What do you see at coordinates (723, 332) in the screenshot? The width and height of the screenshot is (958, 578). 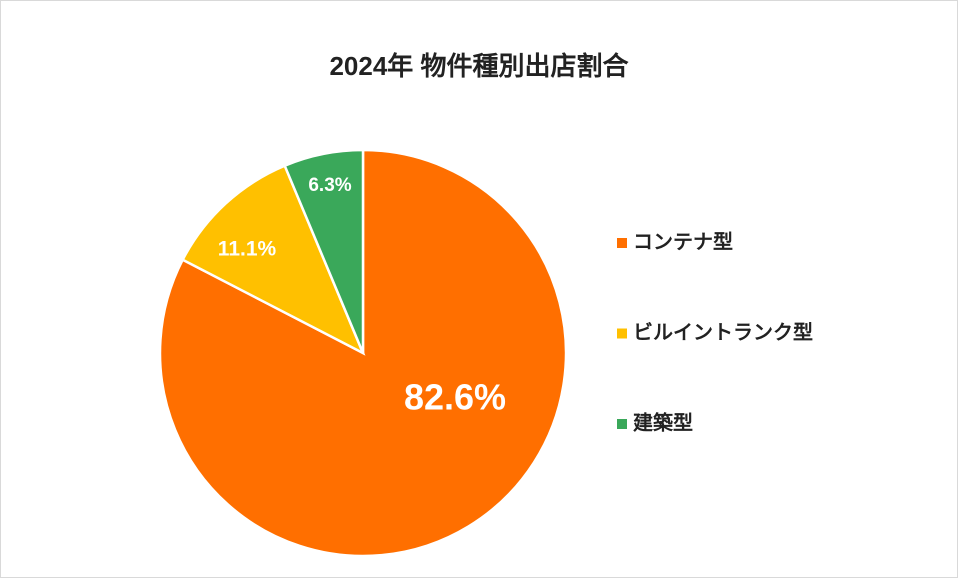 I see `legend-label: ビルイントランク型` at bounding box center [723, 332].